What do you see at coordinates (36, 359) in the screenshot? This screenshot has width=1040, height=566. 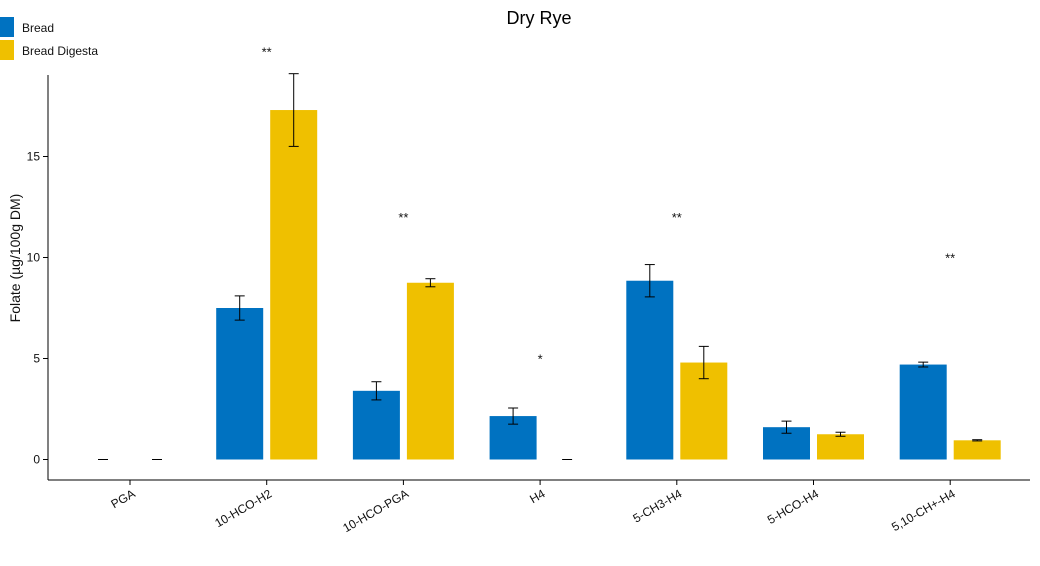 I see `y-tick-label: 5` at bounding box center [36, 359].